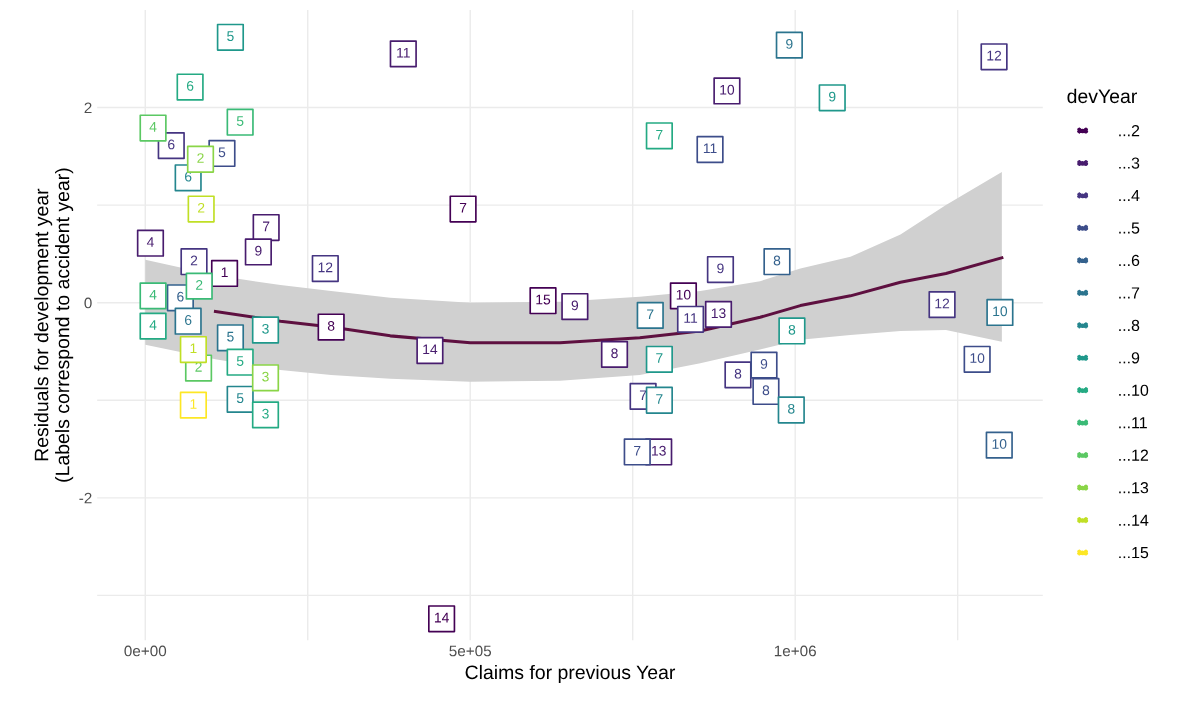  Describe the element at coordinates (1129, 130) in the screenshot. I see `legend-label: ...2` at that location.